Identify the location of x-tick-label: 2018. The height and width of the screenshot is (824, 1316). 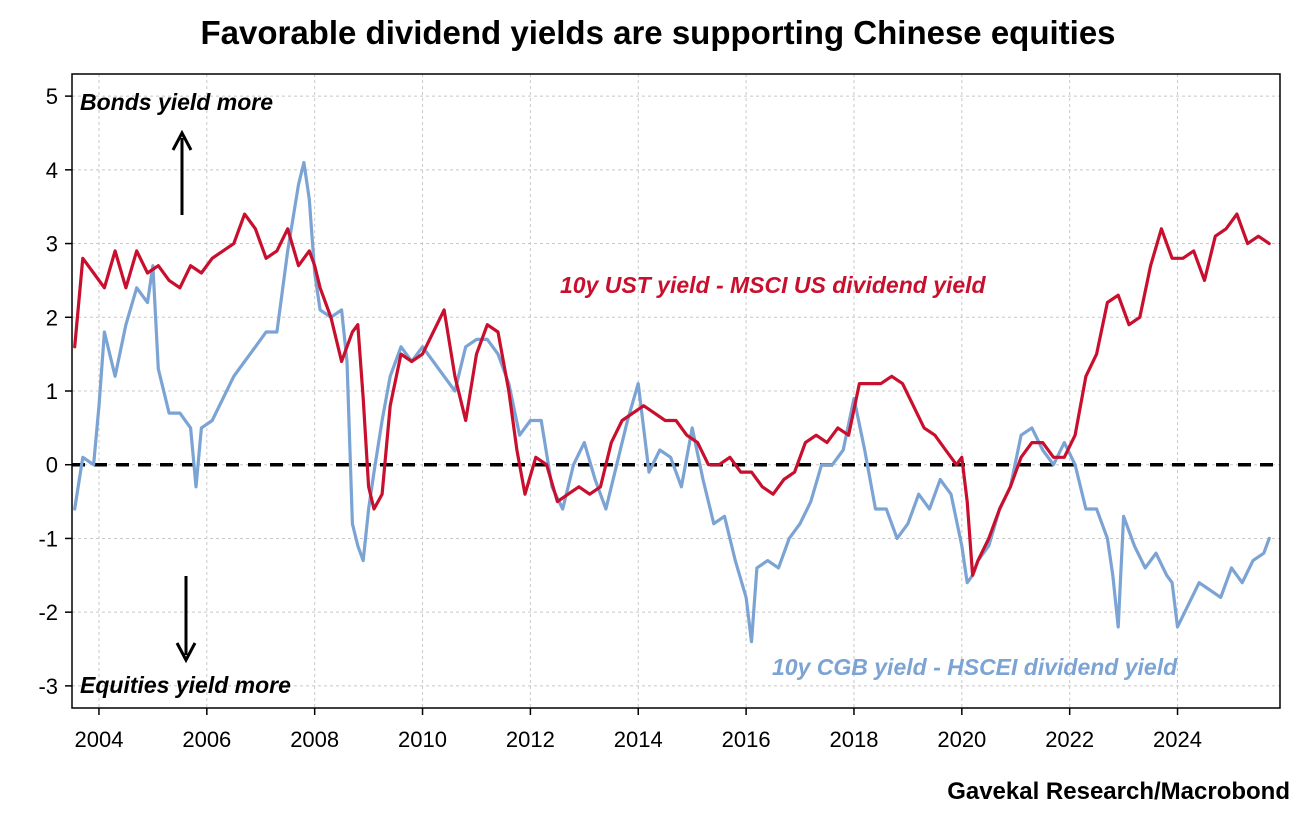
(853, 739).